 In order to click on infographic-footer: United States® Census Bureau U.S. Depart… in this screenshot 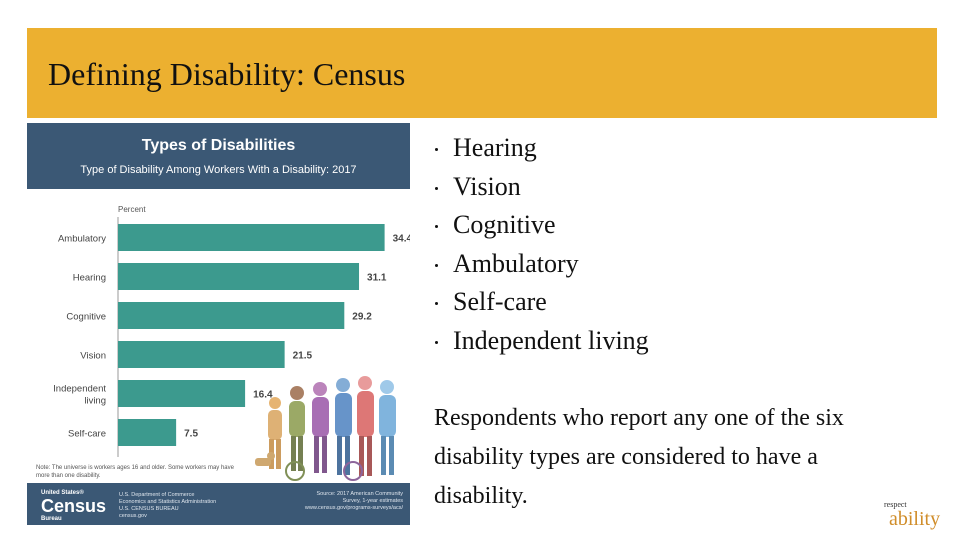, I will do `click(218, 504)`.